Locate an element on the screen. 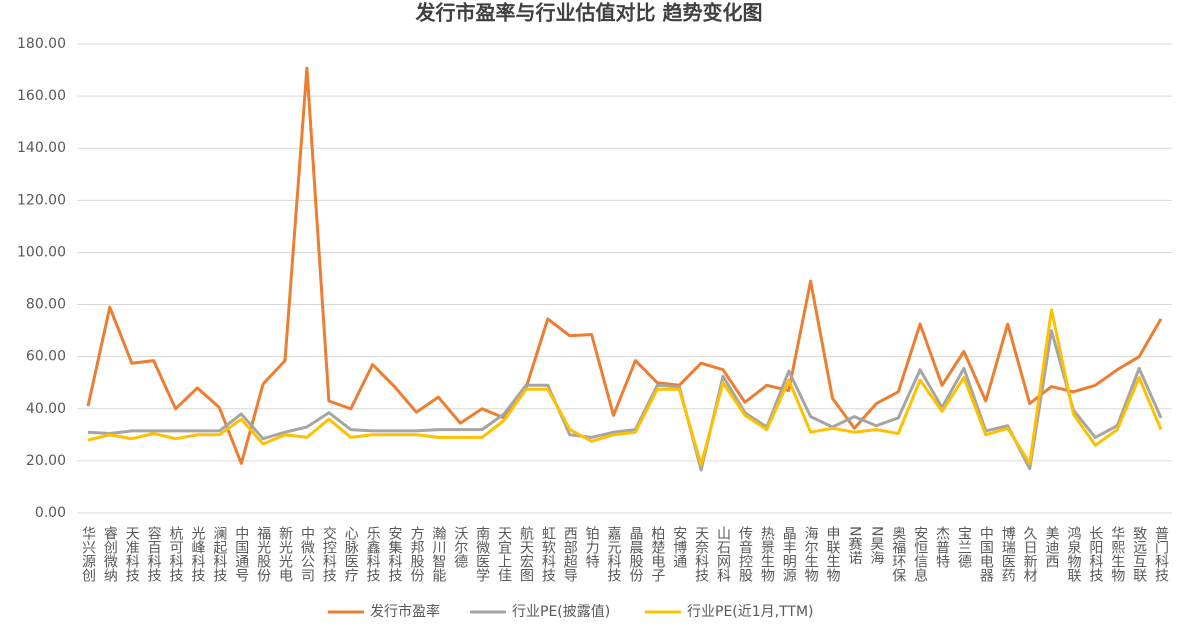 This screenshot has height=628, width=1179. x-tick-label: N赛诺 is located at coordinates (854, 545).